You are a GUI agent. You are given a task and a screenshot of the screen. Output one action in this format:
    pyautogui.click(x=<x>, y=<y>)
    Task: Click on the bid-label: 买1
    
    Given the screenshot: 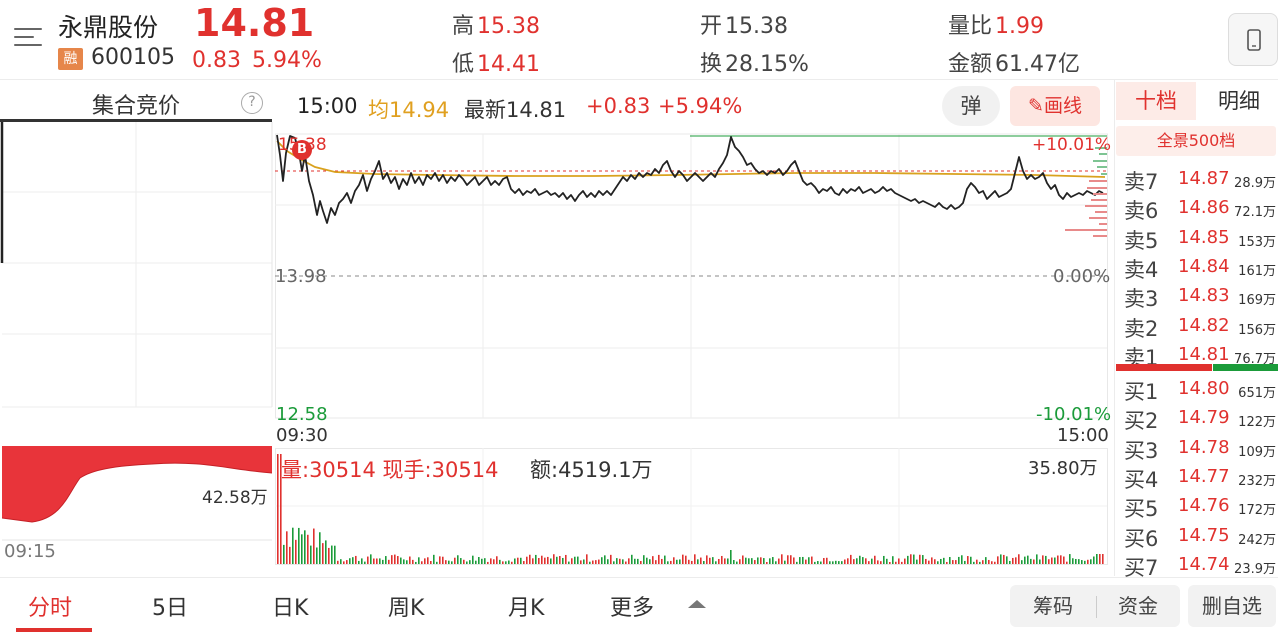 What is the action you would take?
    pyautogui.click(x=1141, y=392)
    